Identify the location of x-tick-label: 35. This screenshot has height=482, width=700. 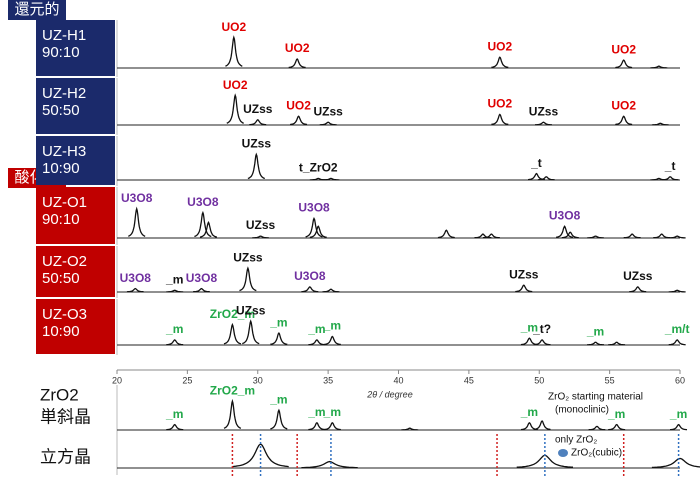
(328, 380).